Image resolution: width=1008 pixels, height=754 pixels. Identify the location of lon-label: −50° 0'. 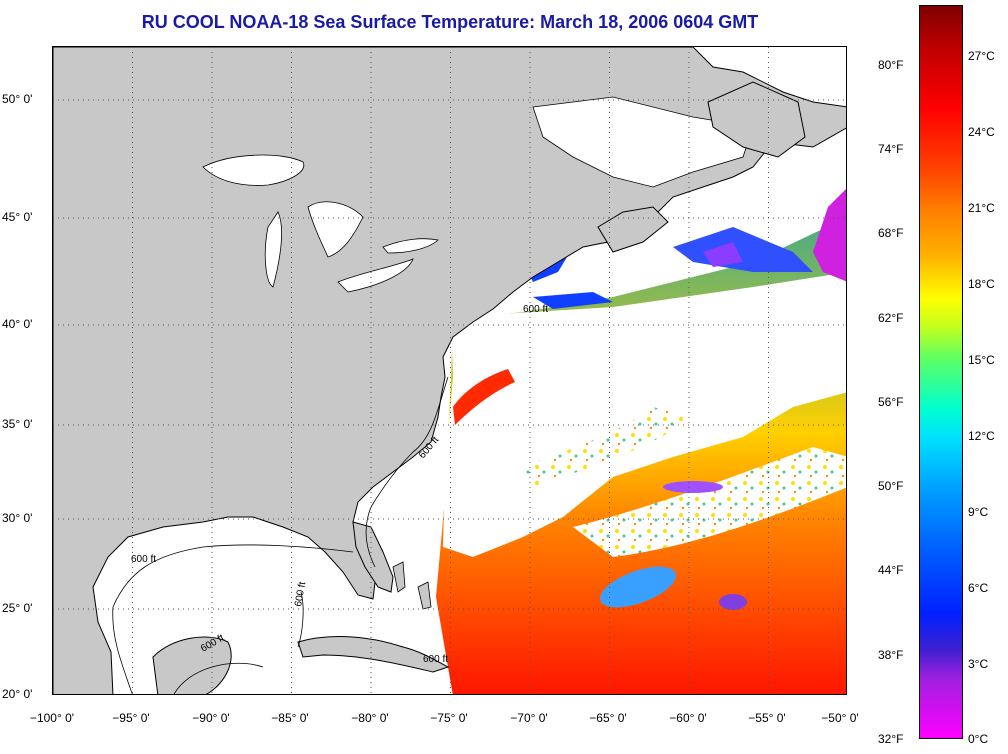
(840, 718).